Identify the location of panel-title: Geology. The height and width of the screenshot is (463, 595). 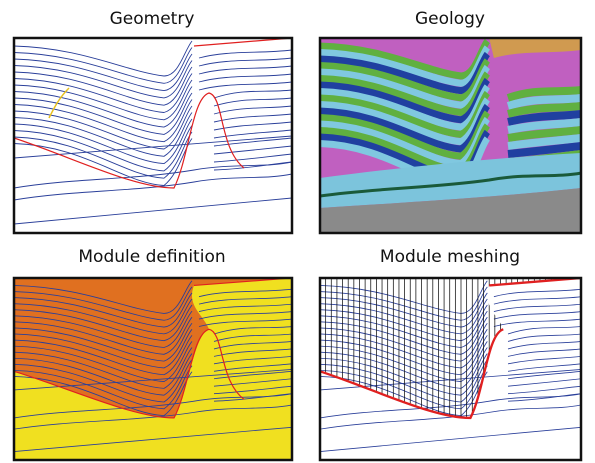
(450, 19).